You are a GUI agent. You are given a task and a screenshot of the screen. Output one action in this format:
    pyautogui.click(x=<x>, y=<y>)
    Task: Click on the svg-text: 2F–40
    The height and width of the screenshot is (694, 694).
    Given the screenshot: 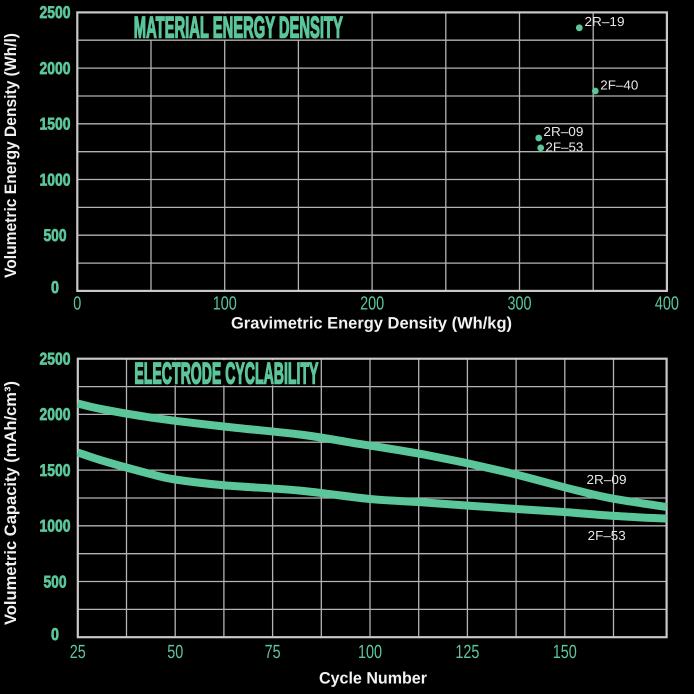 What is the action you would take?
    pyautogui.click(x=619, y=84)
    